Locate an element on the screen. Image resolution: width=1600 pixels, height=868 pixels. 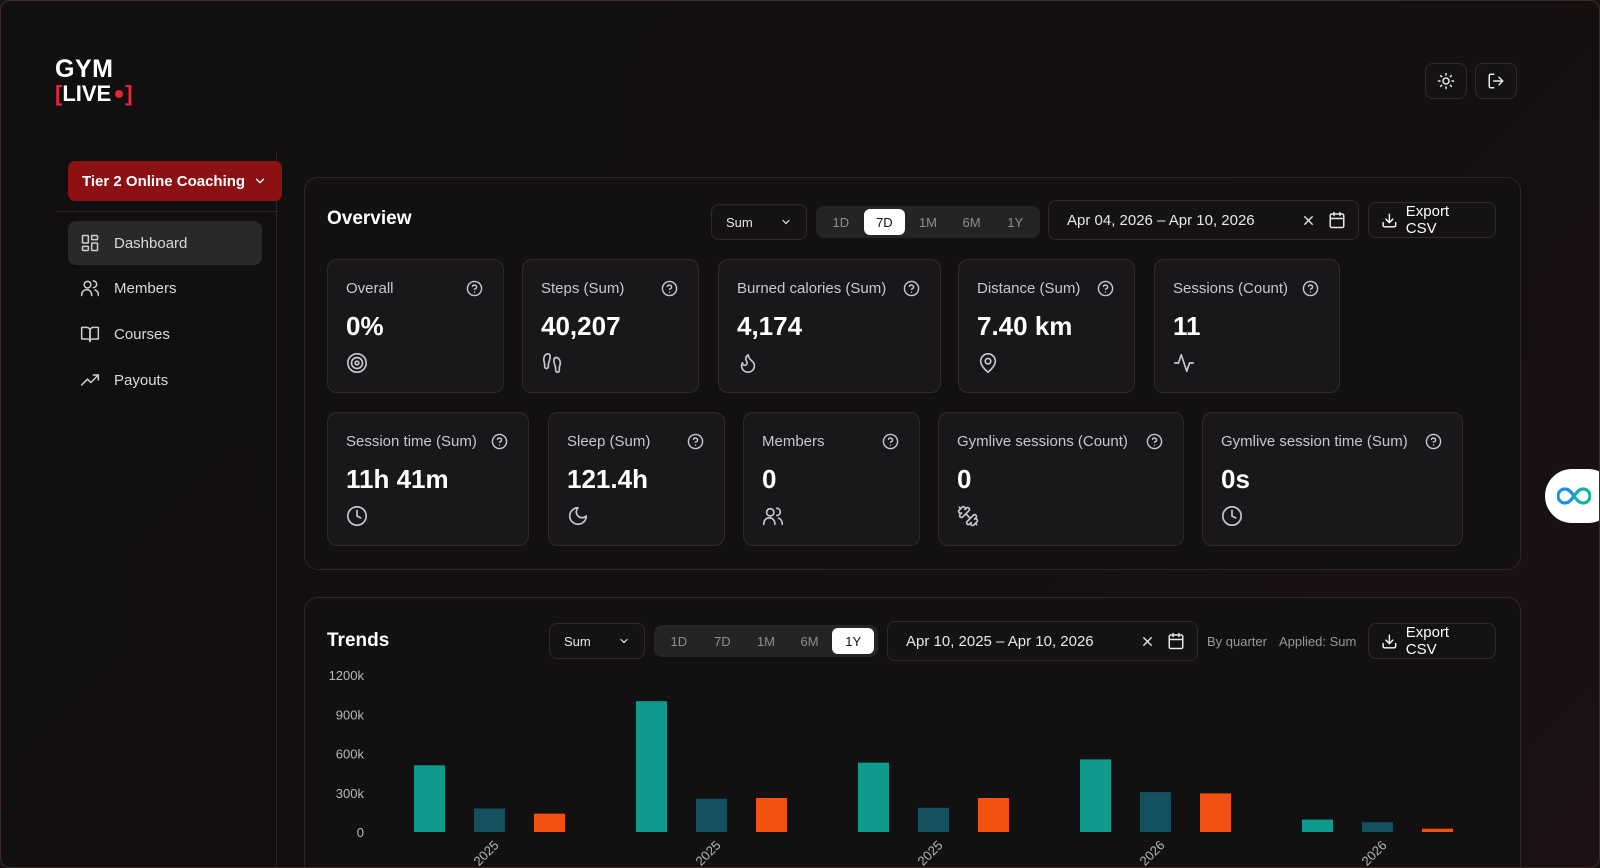
assistant-launcher-button is located at coordinates (1572, 496).